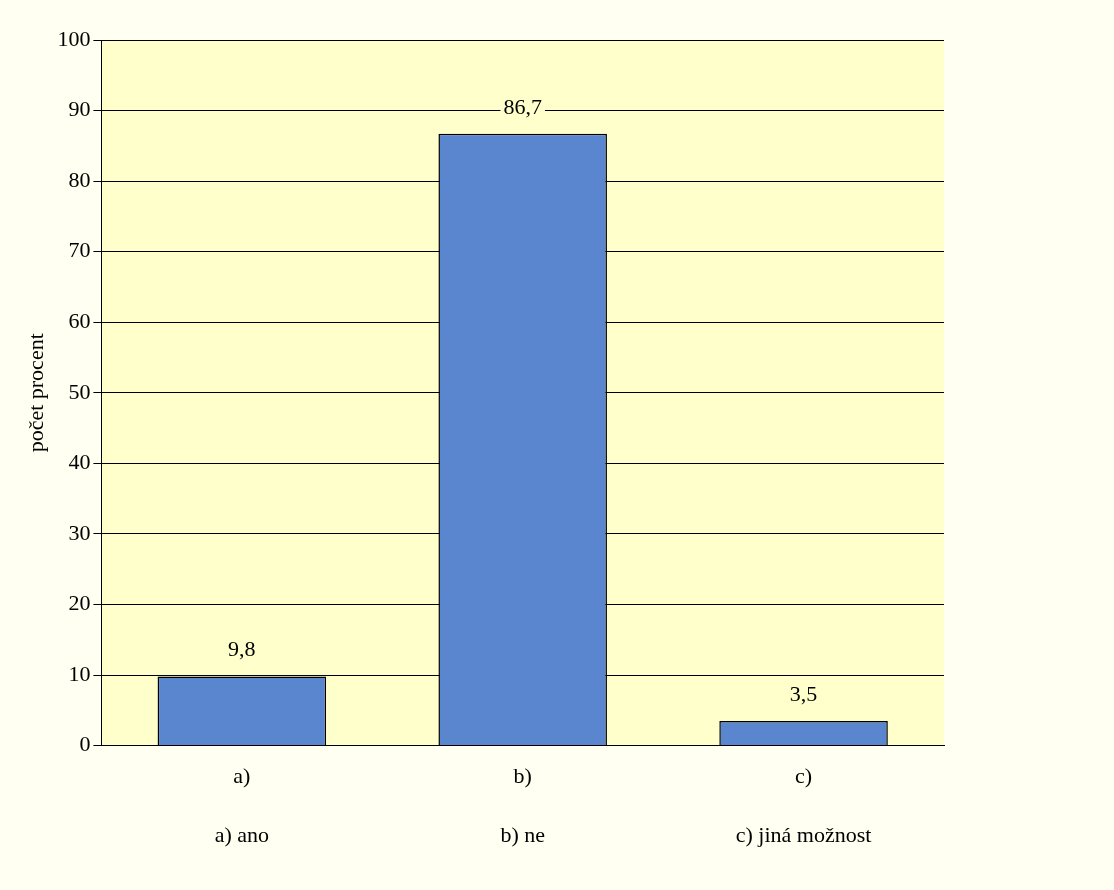  What do you see at coordinates (85, 744) in the screenshot?
I see `y-tick-label: 0` at bounding box center [85, 744].